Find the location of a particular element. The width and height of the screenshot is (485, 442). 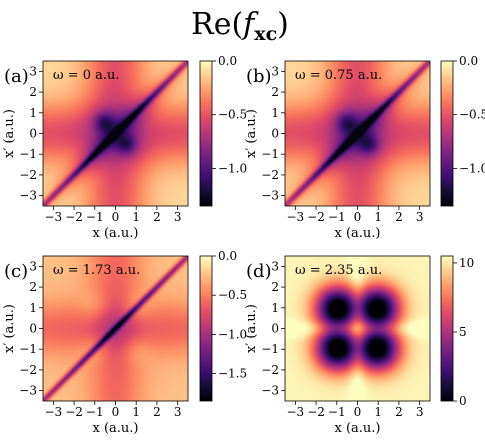

title-subscript: xc is located at coordinates (265, 34).